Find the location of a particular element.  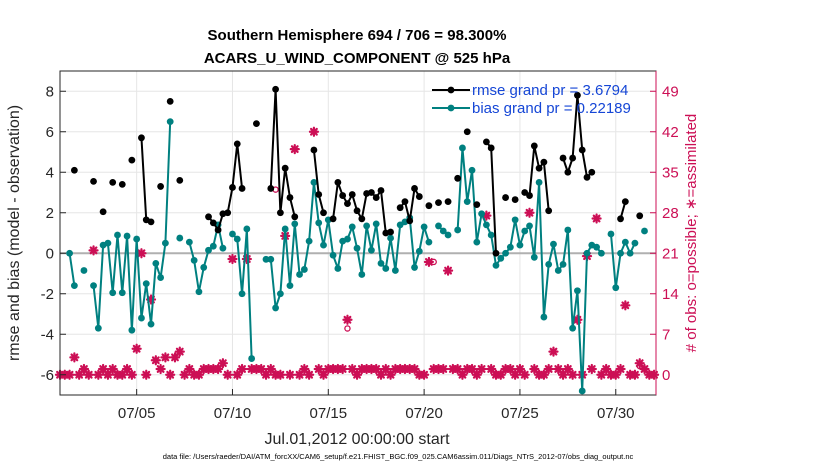

chart-title-line1: Southern Hemisphere 694 / 706 = 98.300% is located at coordinates (357, 35).